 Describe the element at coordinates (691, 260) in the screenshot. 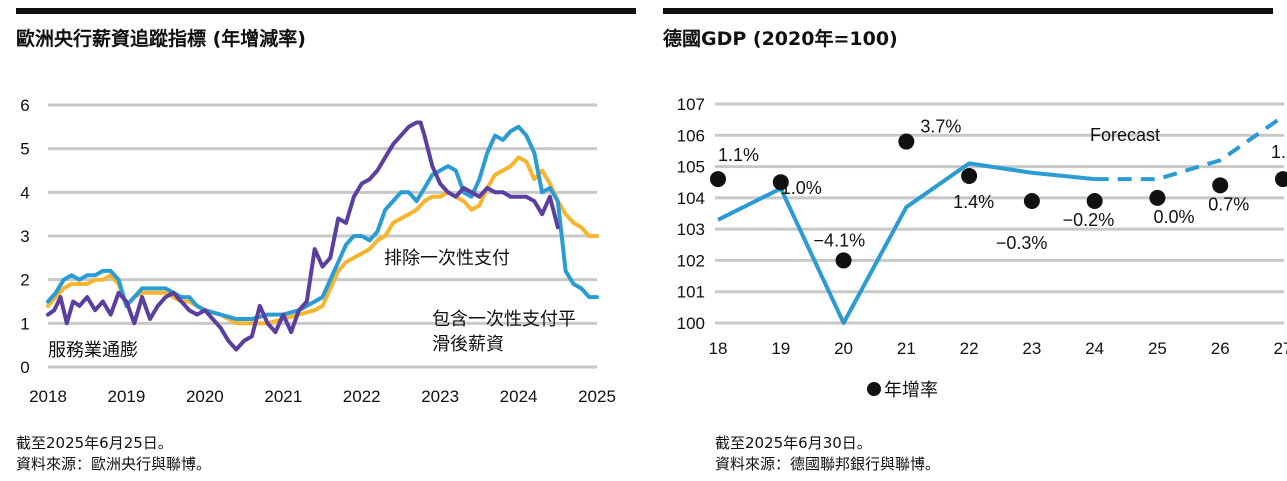

I see `y-tick-label: 102` at that location.